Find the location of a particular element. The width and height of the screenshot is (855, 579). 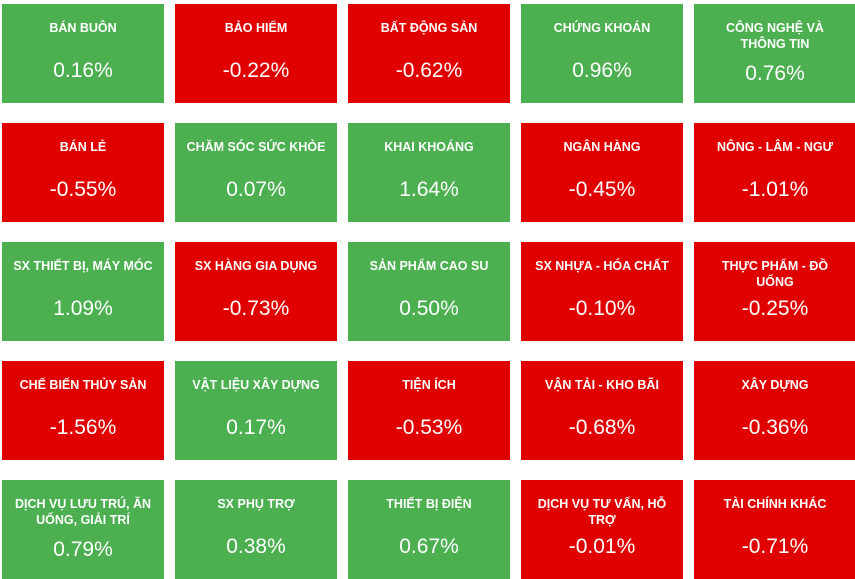

sector-name: SX HÀNG GIA DỤNG is located at coordinates (256, 266).